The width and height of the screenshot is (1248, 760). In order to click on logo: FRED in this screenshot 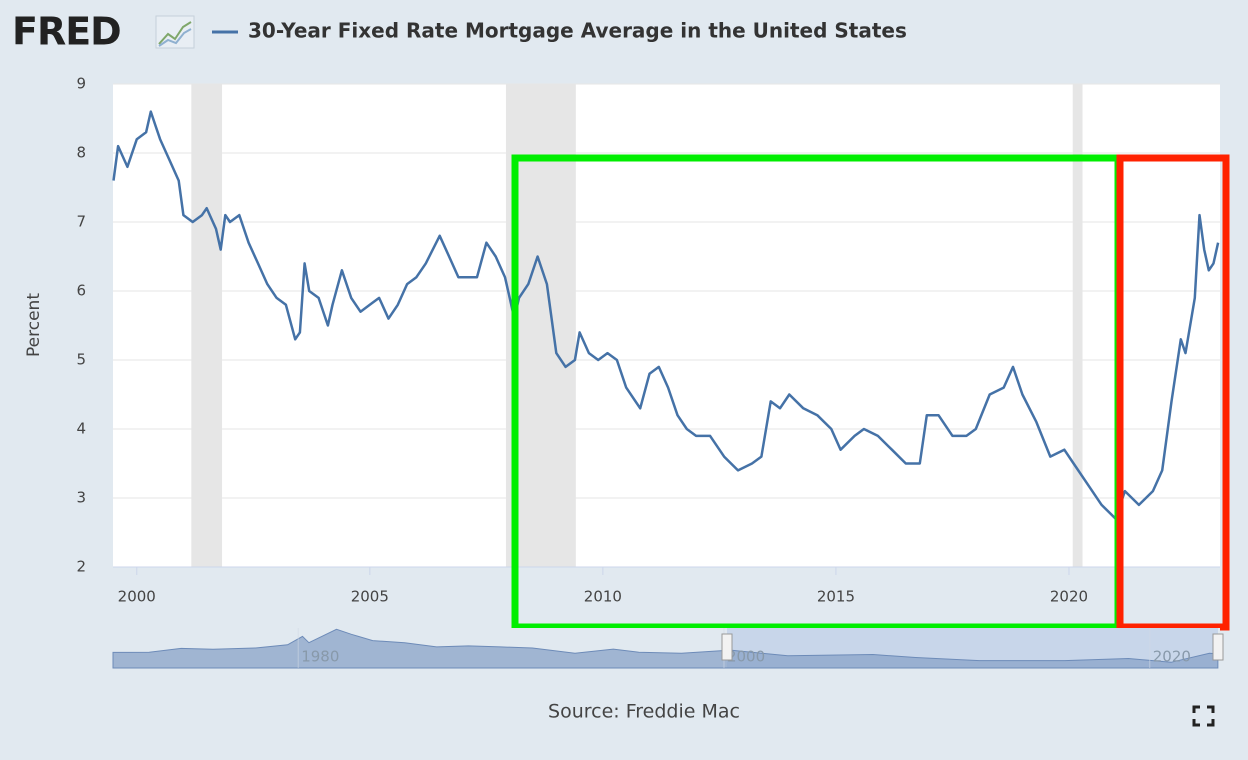, I will do `click(66, 32)`.